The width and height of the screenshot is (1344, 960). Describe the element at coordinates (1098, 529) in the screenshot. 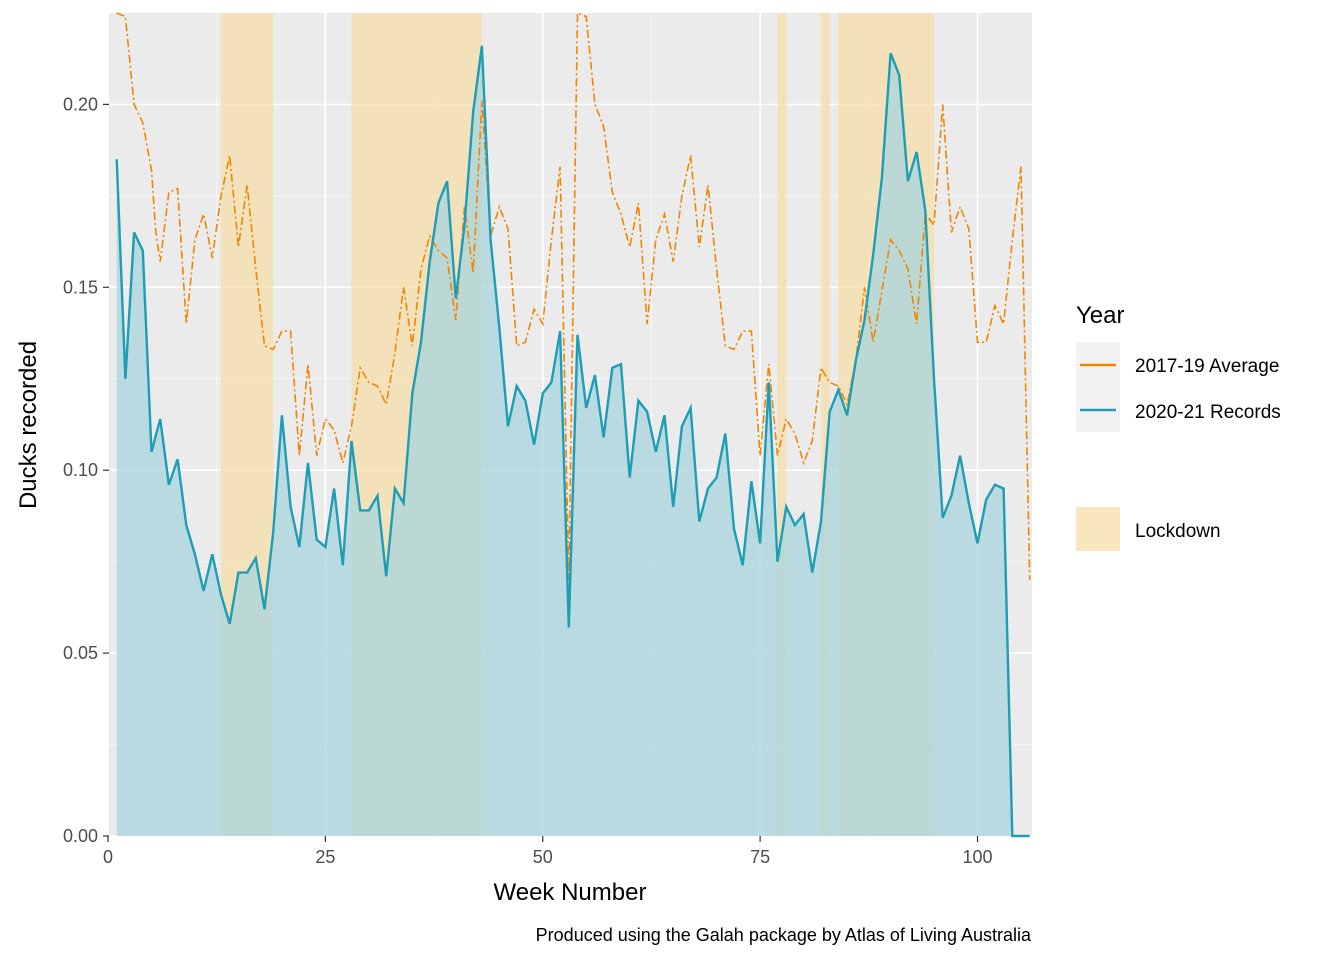

I see `legend-key-lockdown` at that location.